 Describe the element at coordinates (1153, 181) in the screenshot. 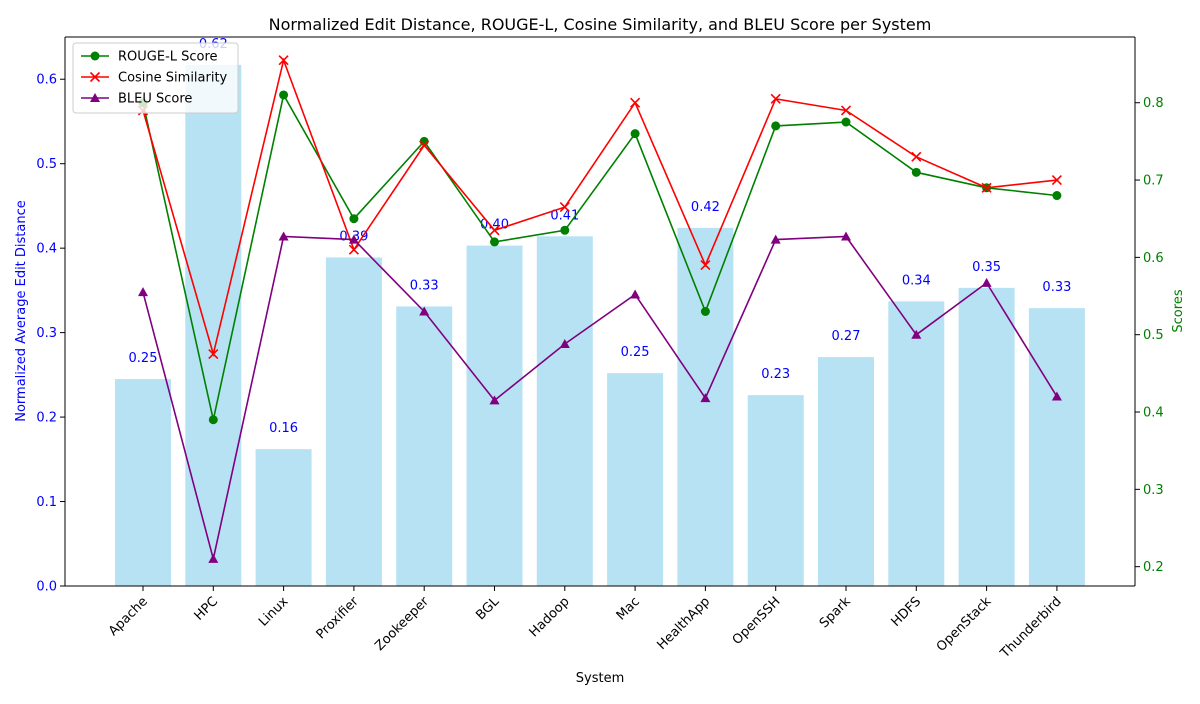

I see `y-right-tick-label: 0.7` at that location.